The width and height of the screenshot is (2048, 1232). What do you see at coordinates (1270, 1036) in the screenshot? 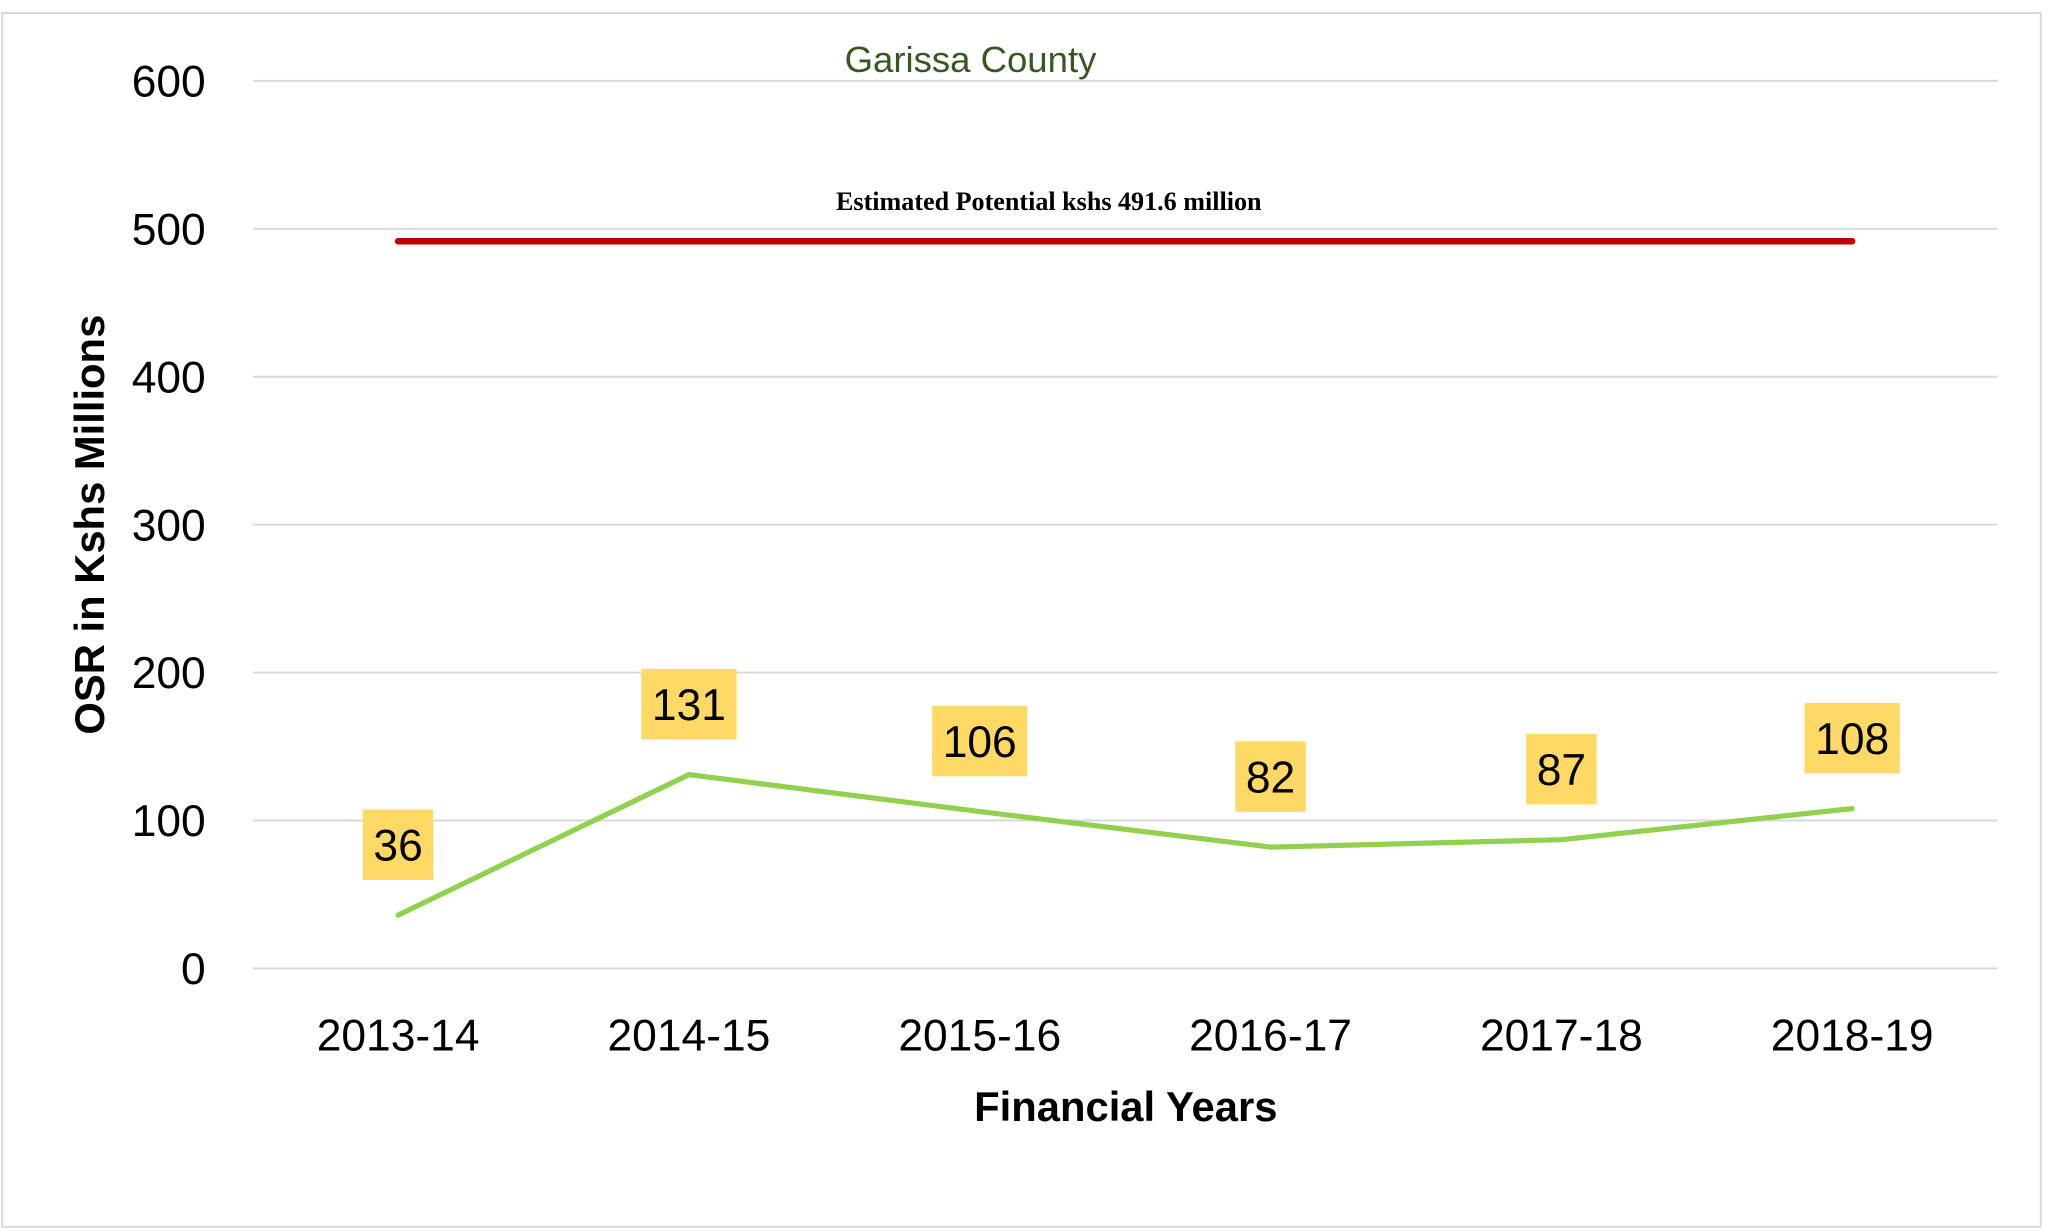
I see `x-tick-label: 2016-17` at bounding box center [1270, 1036].